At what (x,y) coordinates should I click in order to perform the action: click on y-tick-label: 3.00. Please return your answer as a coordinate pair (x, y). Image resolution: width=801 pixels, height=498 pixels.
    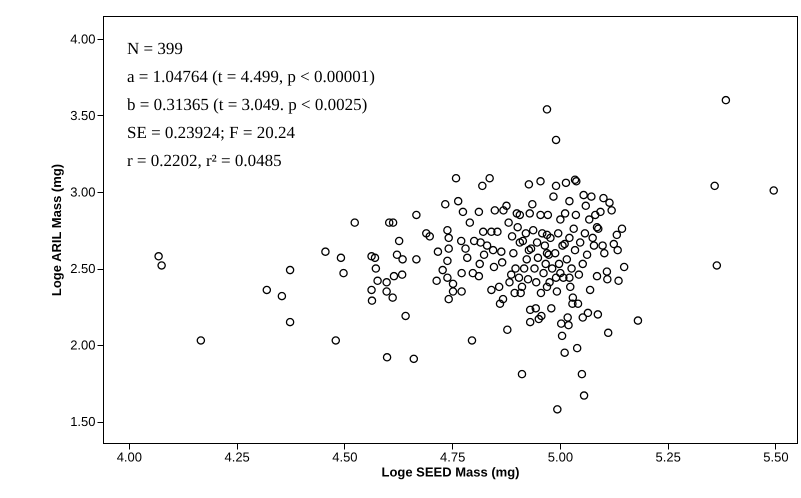
    Looking at the image, I should click on (83, 192).